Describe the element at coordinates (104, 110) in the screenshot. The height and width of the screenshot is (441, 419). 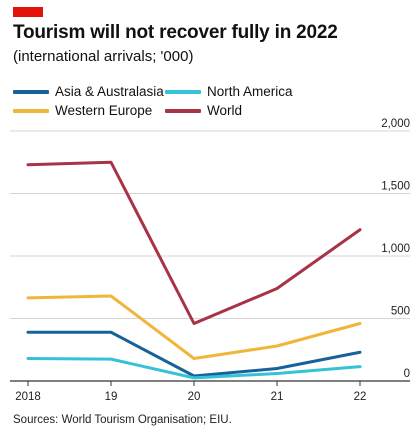
I see `legend-label-western-europe: Western Europe` at that location.